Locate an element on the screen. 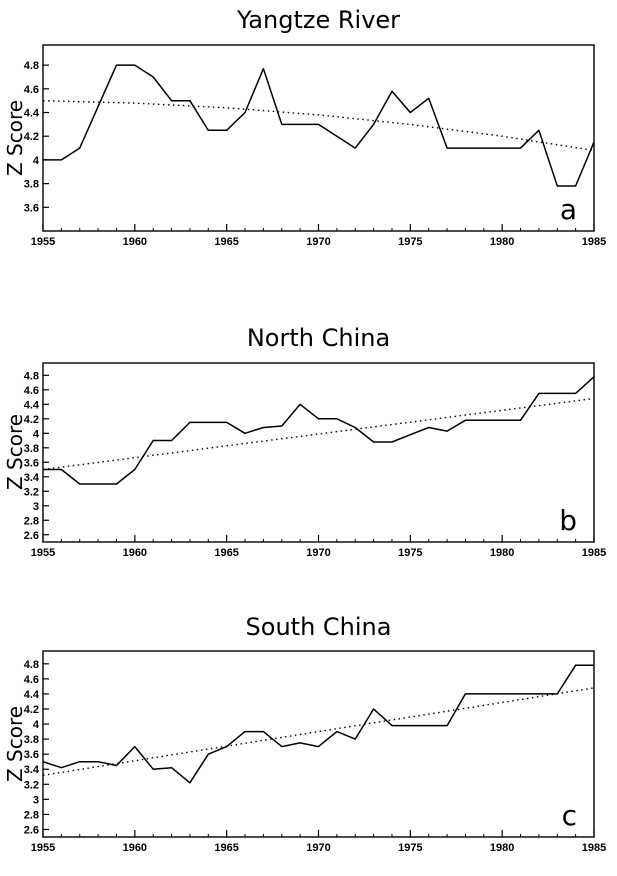  chart-title: North China is located at coordinates (318, 338).